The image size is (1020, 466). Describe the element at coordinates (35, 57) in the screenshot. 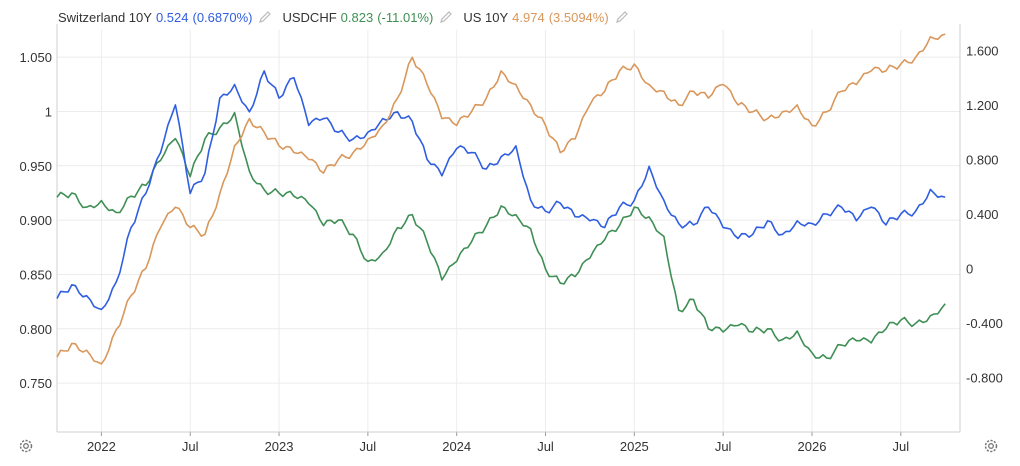

I see `y-tick-label-left: 1.050` at that location.